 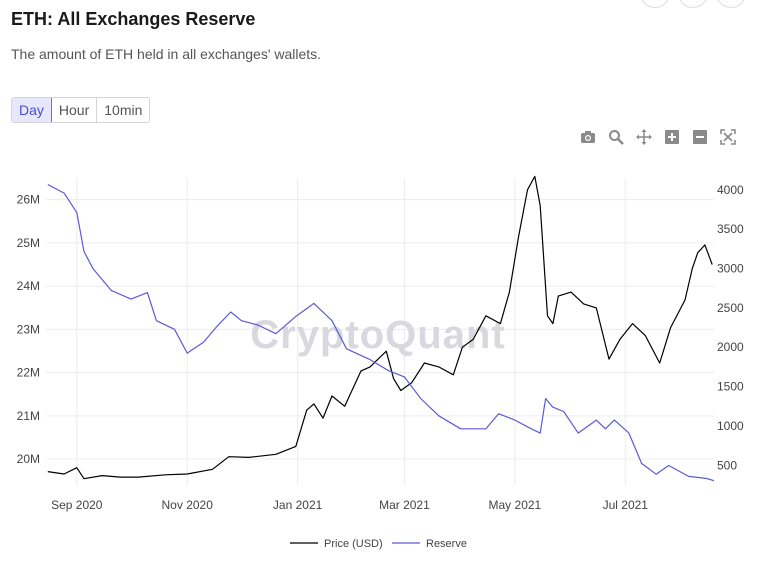 What do you see at coordinates (298, 505) in the screenshot?
I see `x-tick-label: Jan 2021` at bounding box center [298, 505].